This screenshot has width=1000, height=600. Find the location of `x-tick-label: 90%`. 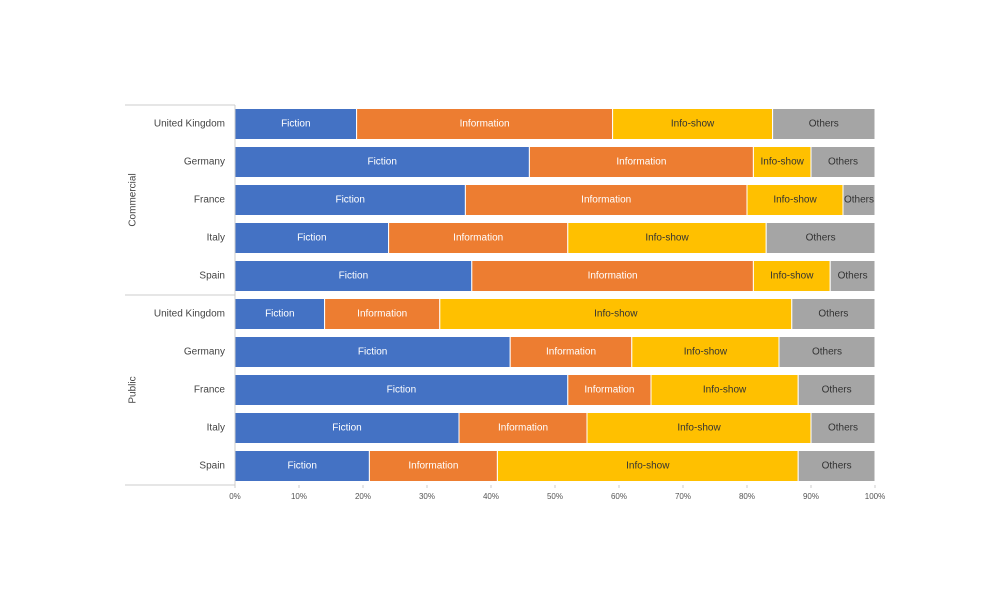

x-tick-label: 90% is located at coordinates (811, 496).